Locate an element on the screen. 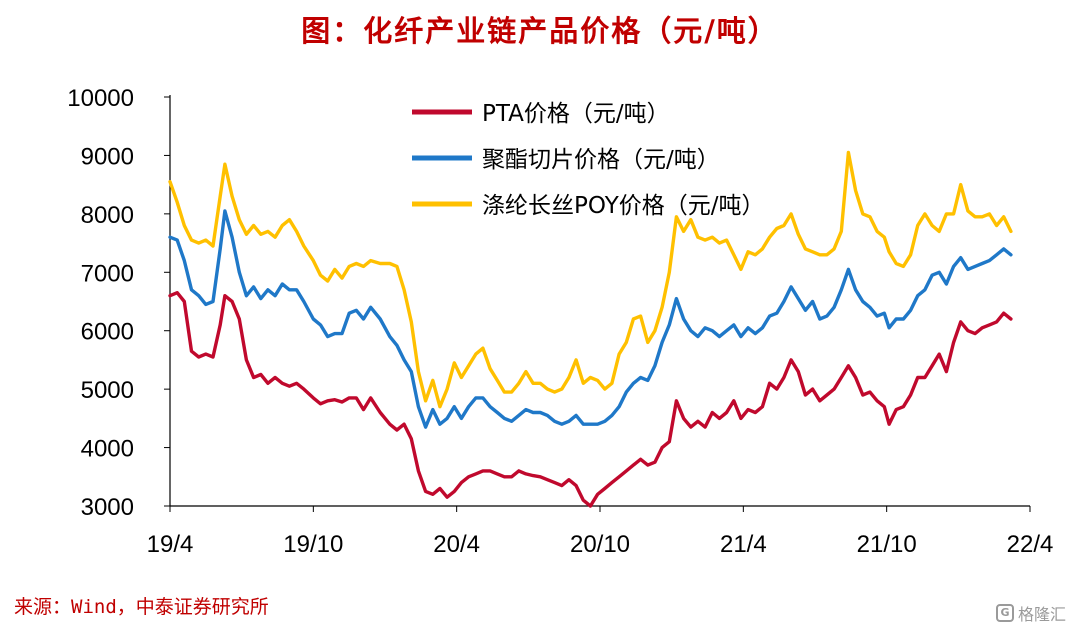 This screenshot has width=1080, height=633. x-tick-label: 21/4 is located at coordinates (743, 544).